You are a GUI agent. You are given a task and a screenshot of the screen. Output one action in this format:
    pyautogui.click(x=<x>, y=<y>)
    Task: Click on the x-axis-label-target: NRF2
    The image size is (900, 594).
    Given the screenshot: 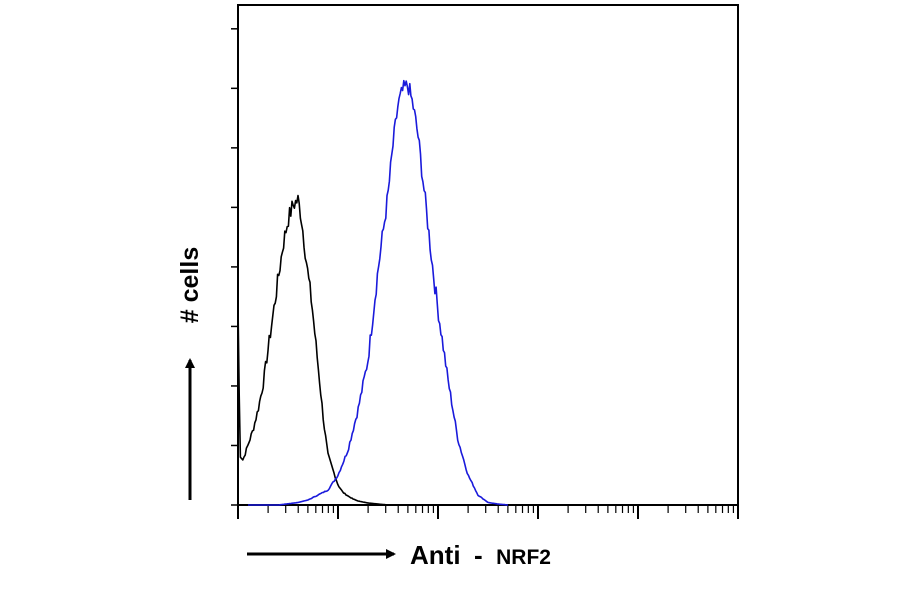 What is the action you would take?
    pyautogui.click(x=523, y=557)
    